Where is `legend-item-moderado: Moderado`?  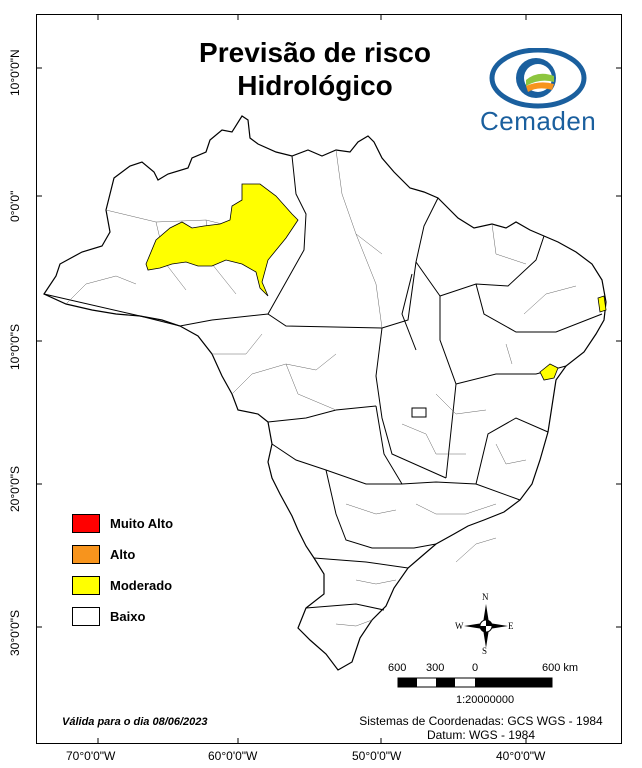
legend-item-moderado: Moderado is located at coordinates (122, 585).